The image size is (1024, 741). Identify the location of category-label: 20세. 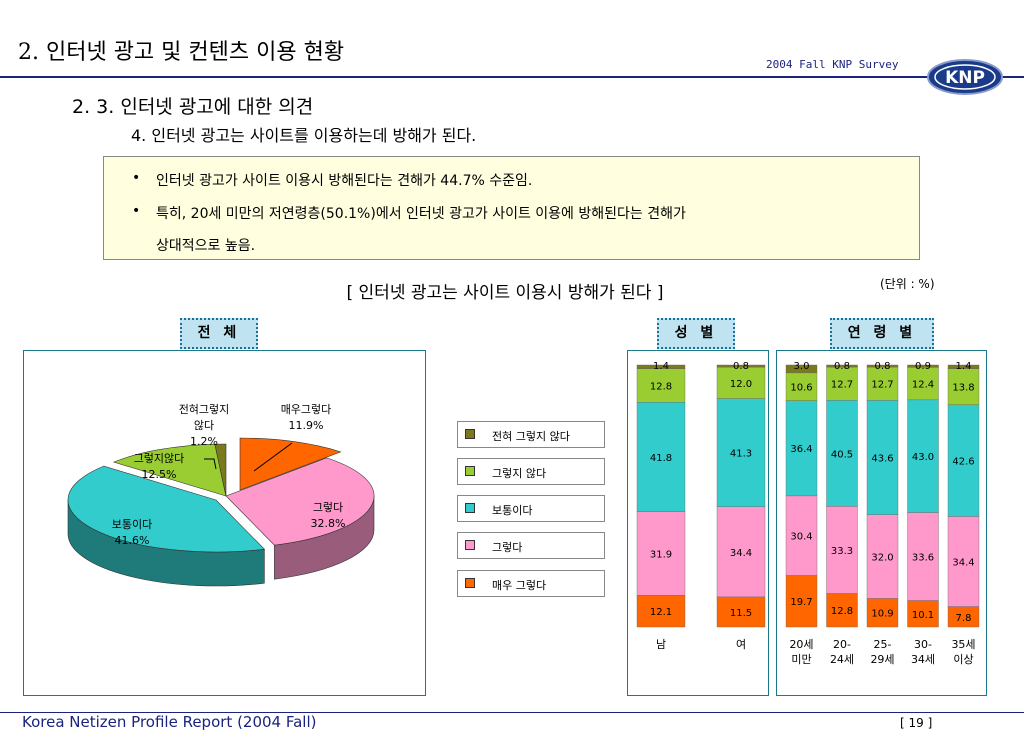
(801, 644).